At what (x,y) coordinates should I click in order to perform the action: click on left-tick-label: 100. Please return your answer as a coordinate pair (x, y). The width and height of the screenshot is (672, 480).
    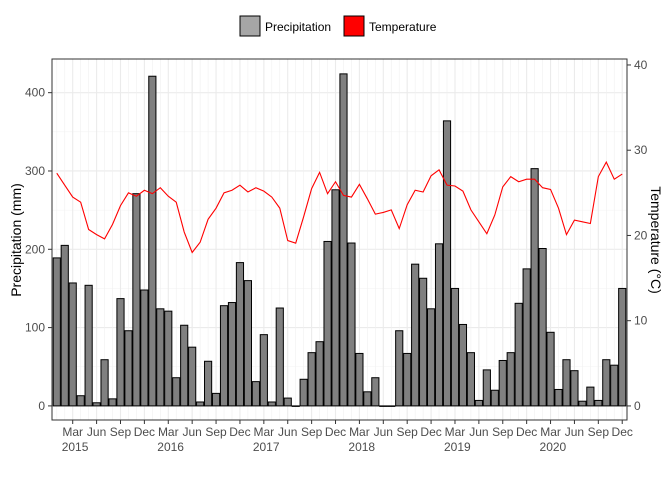
    Looking at the image, I should click on (35, 328).